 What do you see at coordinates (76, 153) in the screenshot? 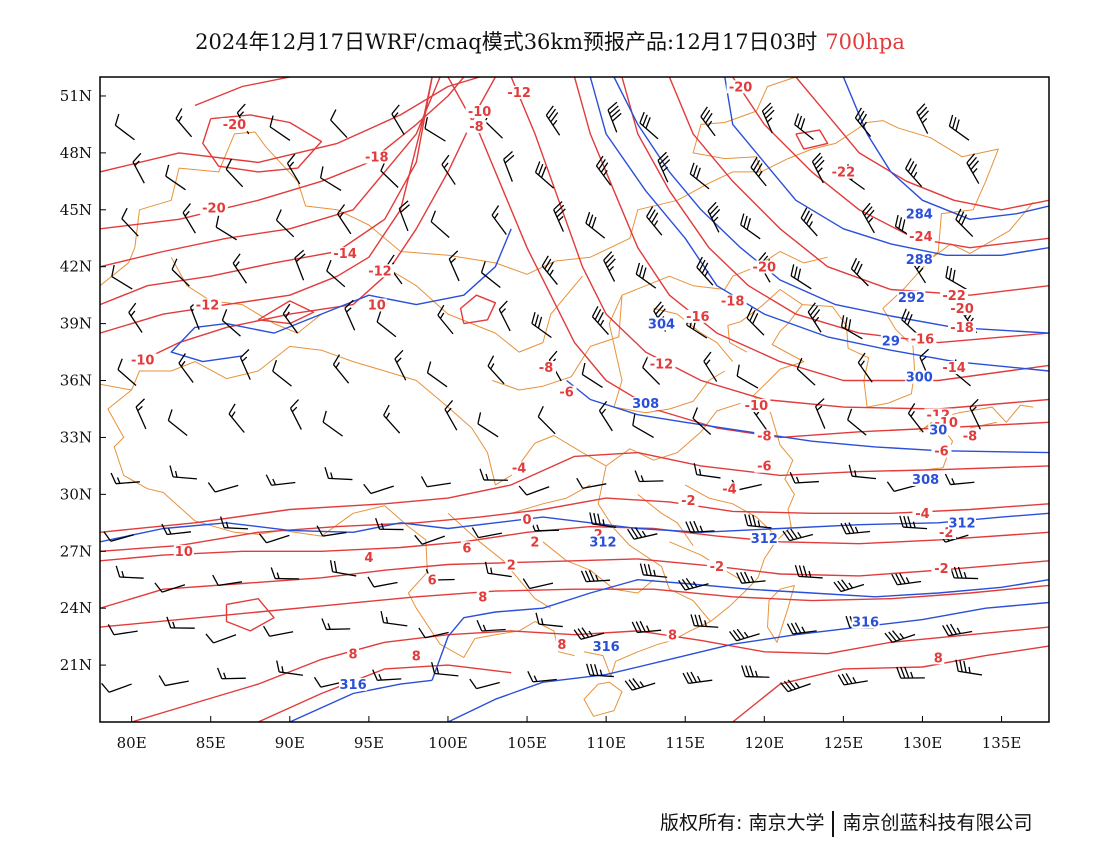
I see `y-tick-label: 48N` at bounding box center [76, 153].